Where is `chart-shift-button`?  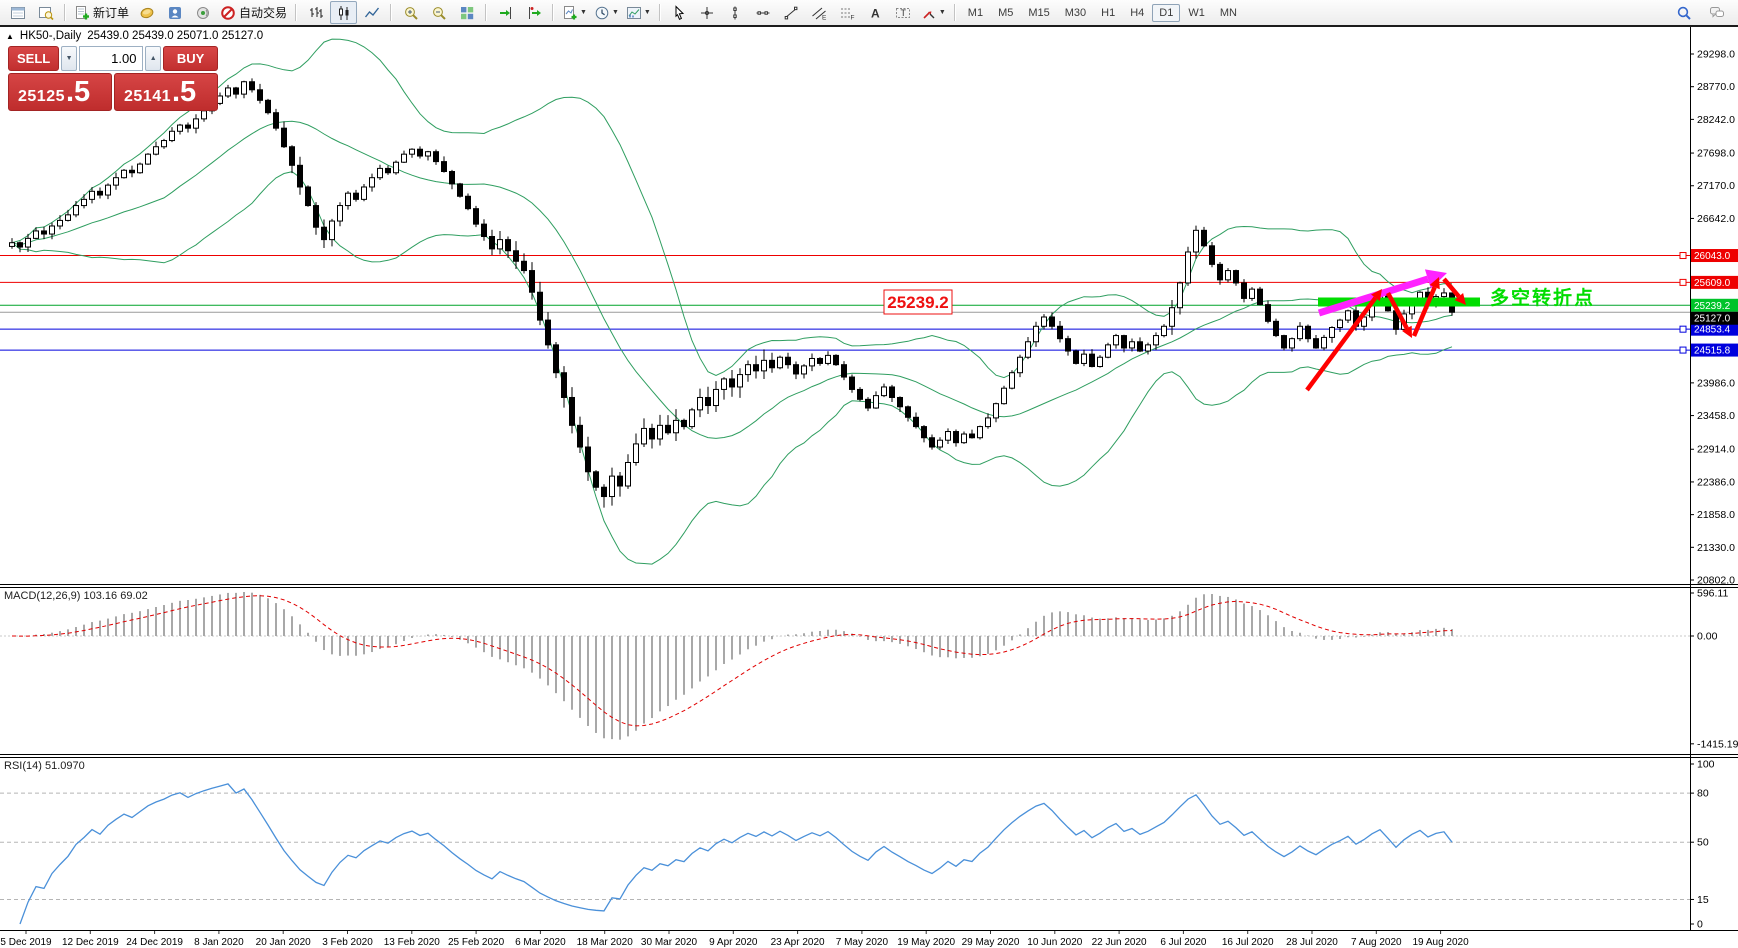 chart-shift-button is located at coordinates (533, 12).